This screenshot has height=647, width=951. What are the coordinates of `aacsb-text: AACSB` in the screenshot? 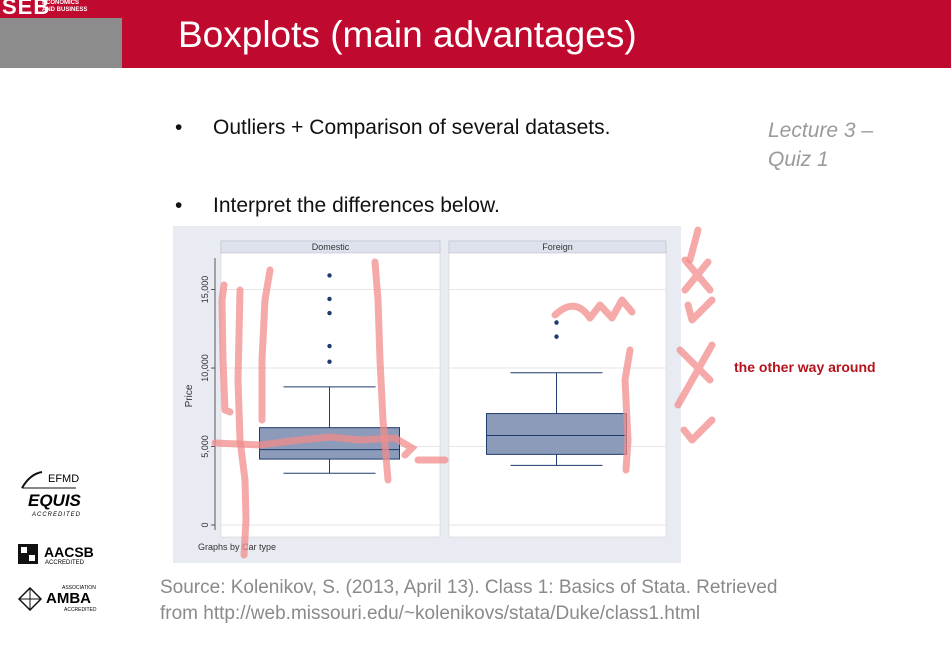 It's located at (69, 552).